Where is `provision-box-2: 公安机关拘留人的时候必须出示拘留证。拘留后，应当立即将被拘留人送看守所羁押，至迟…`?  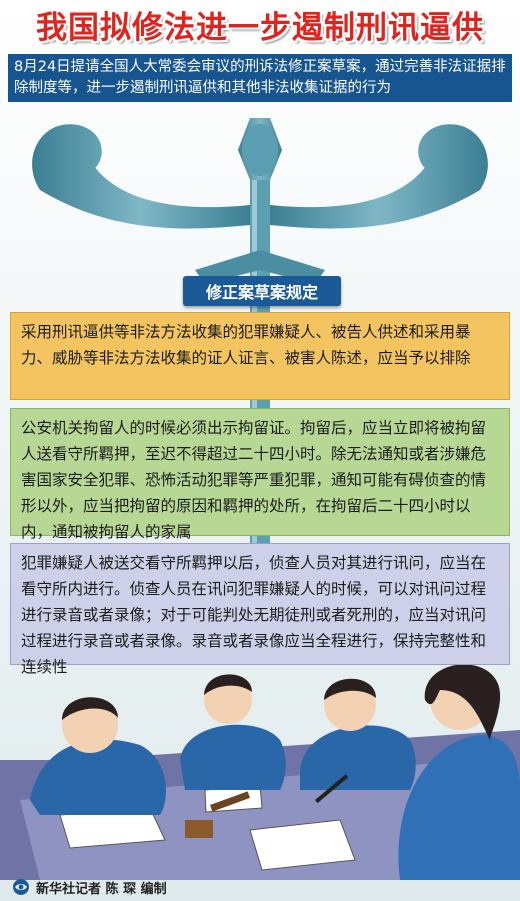
provision-box-2: 公安机关拘留人的时候必须出示拘留证。拘留后，应当立即将被拘留人送看守所羁押，至迟… is located at coordinates (260, 474).